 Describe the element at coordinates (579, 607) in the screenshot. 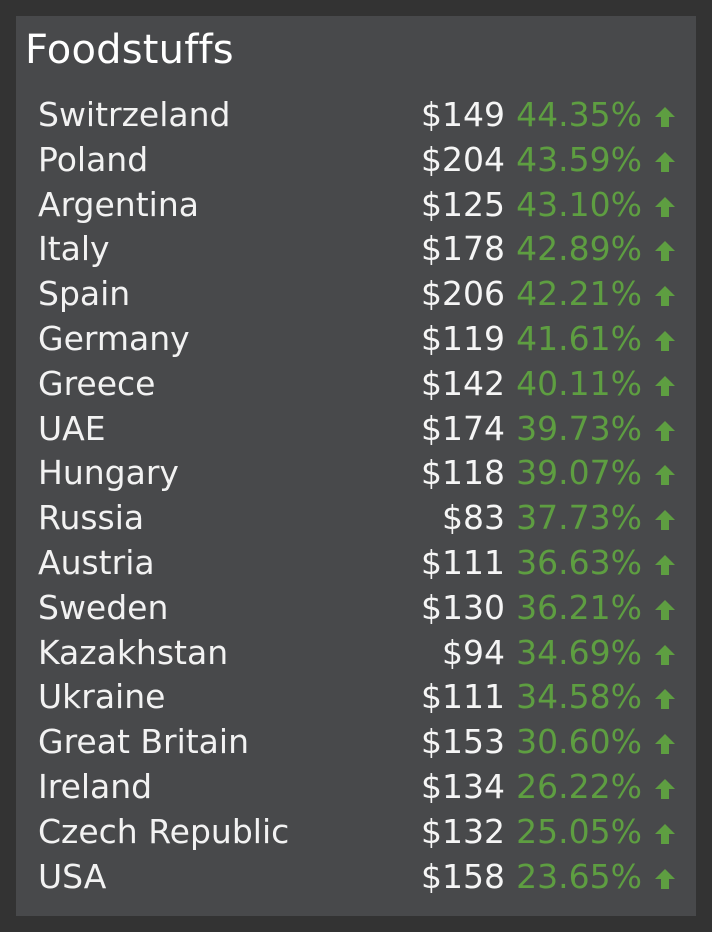

I see `change-percent: 36.21%` at that location.